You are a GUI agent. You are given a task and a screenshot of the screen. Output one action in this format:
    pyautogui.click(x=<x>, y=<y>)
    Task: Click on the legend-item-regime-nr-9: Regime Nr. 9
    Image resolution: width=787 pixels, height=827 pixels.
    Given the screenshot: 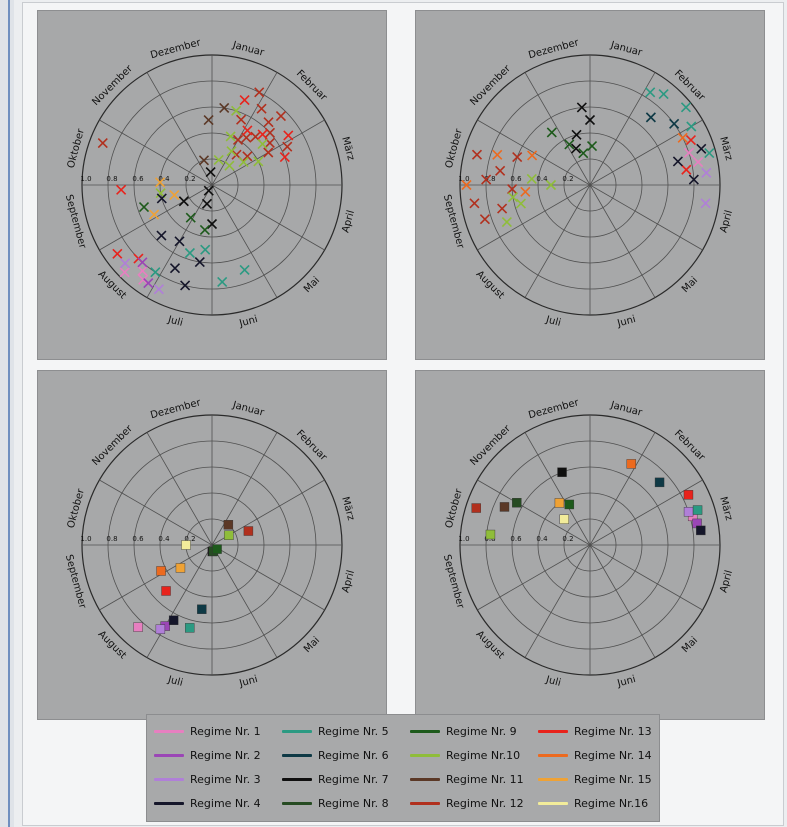 What is the action you would take?
    pyautogui.click(x=474, y=731)
    